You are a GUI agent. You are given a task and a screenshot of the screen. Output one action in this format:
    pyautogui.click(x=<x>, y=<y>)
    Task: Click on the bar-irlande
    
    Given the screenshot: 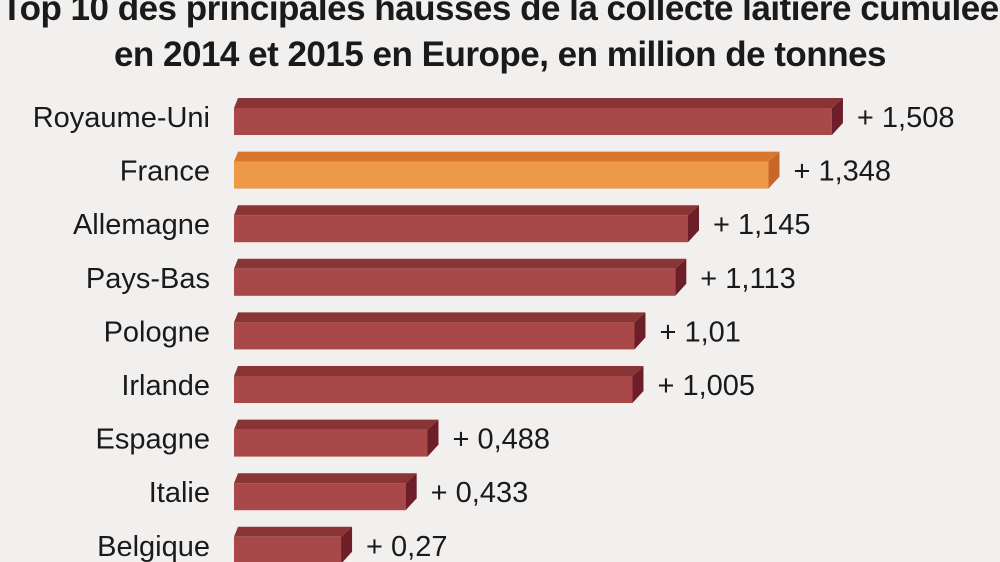 What is the action you would take?
    pyautogui.click(x=439, y=384)
    